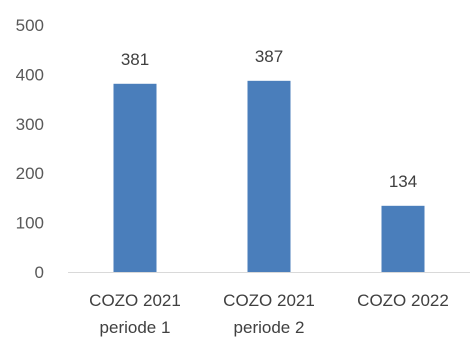 The height and width of the screenshot is (347, 475). What do you see at coordinates (30, 173) in the screenshot?
I see `y-tick-label: 200` at bounding box center [30, 173].